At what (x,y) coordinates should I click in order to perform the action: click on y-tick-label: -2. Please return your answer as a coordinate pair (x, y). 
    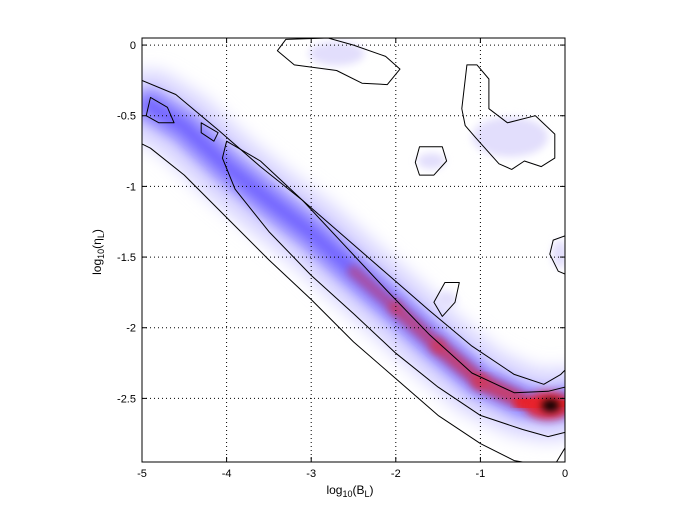
    Looking at the image, I should click on (131, 329).